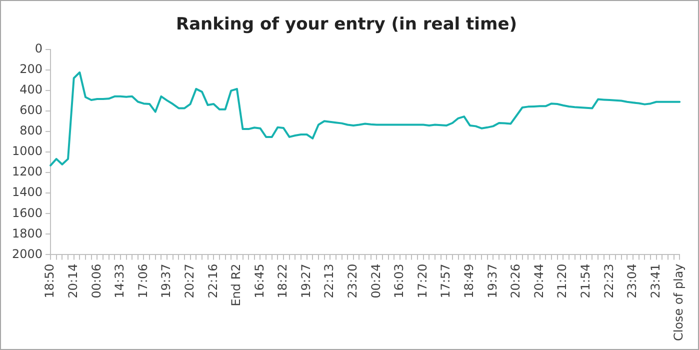 The width and height of the screenshot is (699, 350). What do you see at coordinates (655, 281) in the screenshot?
I see `x-tick-label: 23:41` at bounding box center [655, 281].